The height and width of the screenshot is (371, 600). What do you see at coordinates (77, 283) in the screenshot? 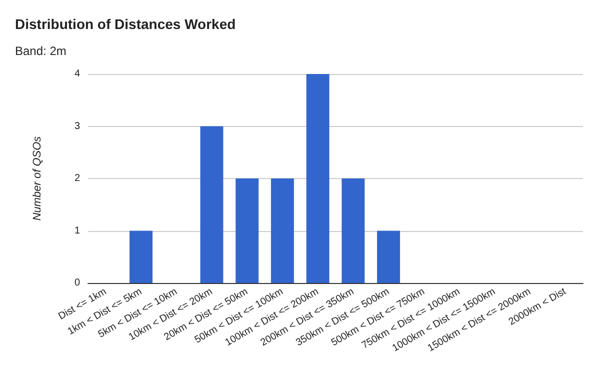
I see `y-tick-label: 0` at bounding box center [77, 283].